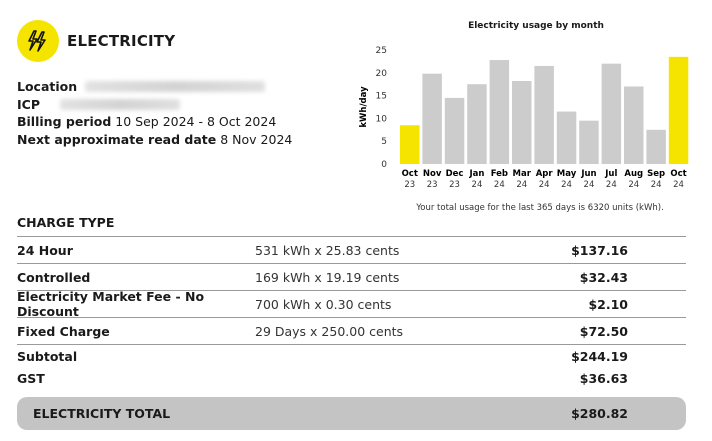  I want to click on y-tick-label: 15, so click(381, 97).